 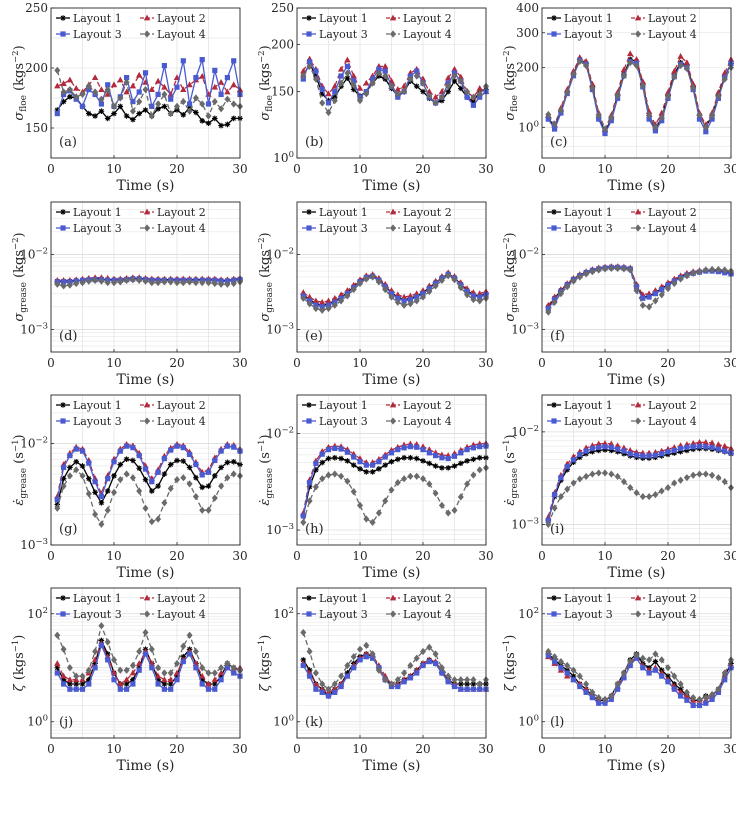 What do you see at coordinates (604, 749) in the screenshot?
I see `x-tick-label: 10` at bounding box center [604, 749].